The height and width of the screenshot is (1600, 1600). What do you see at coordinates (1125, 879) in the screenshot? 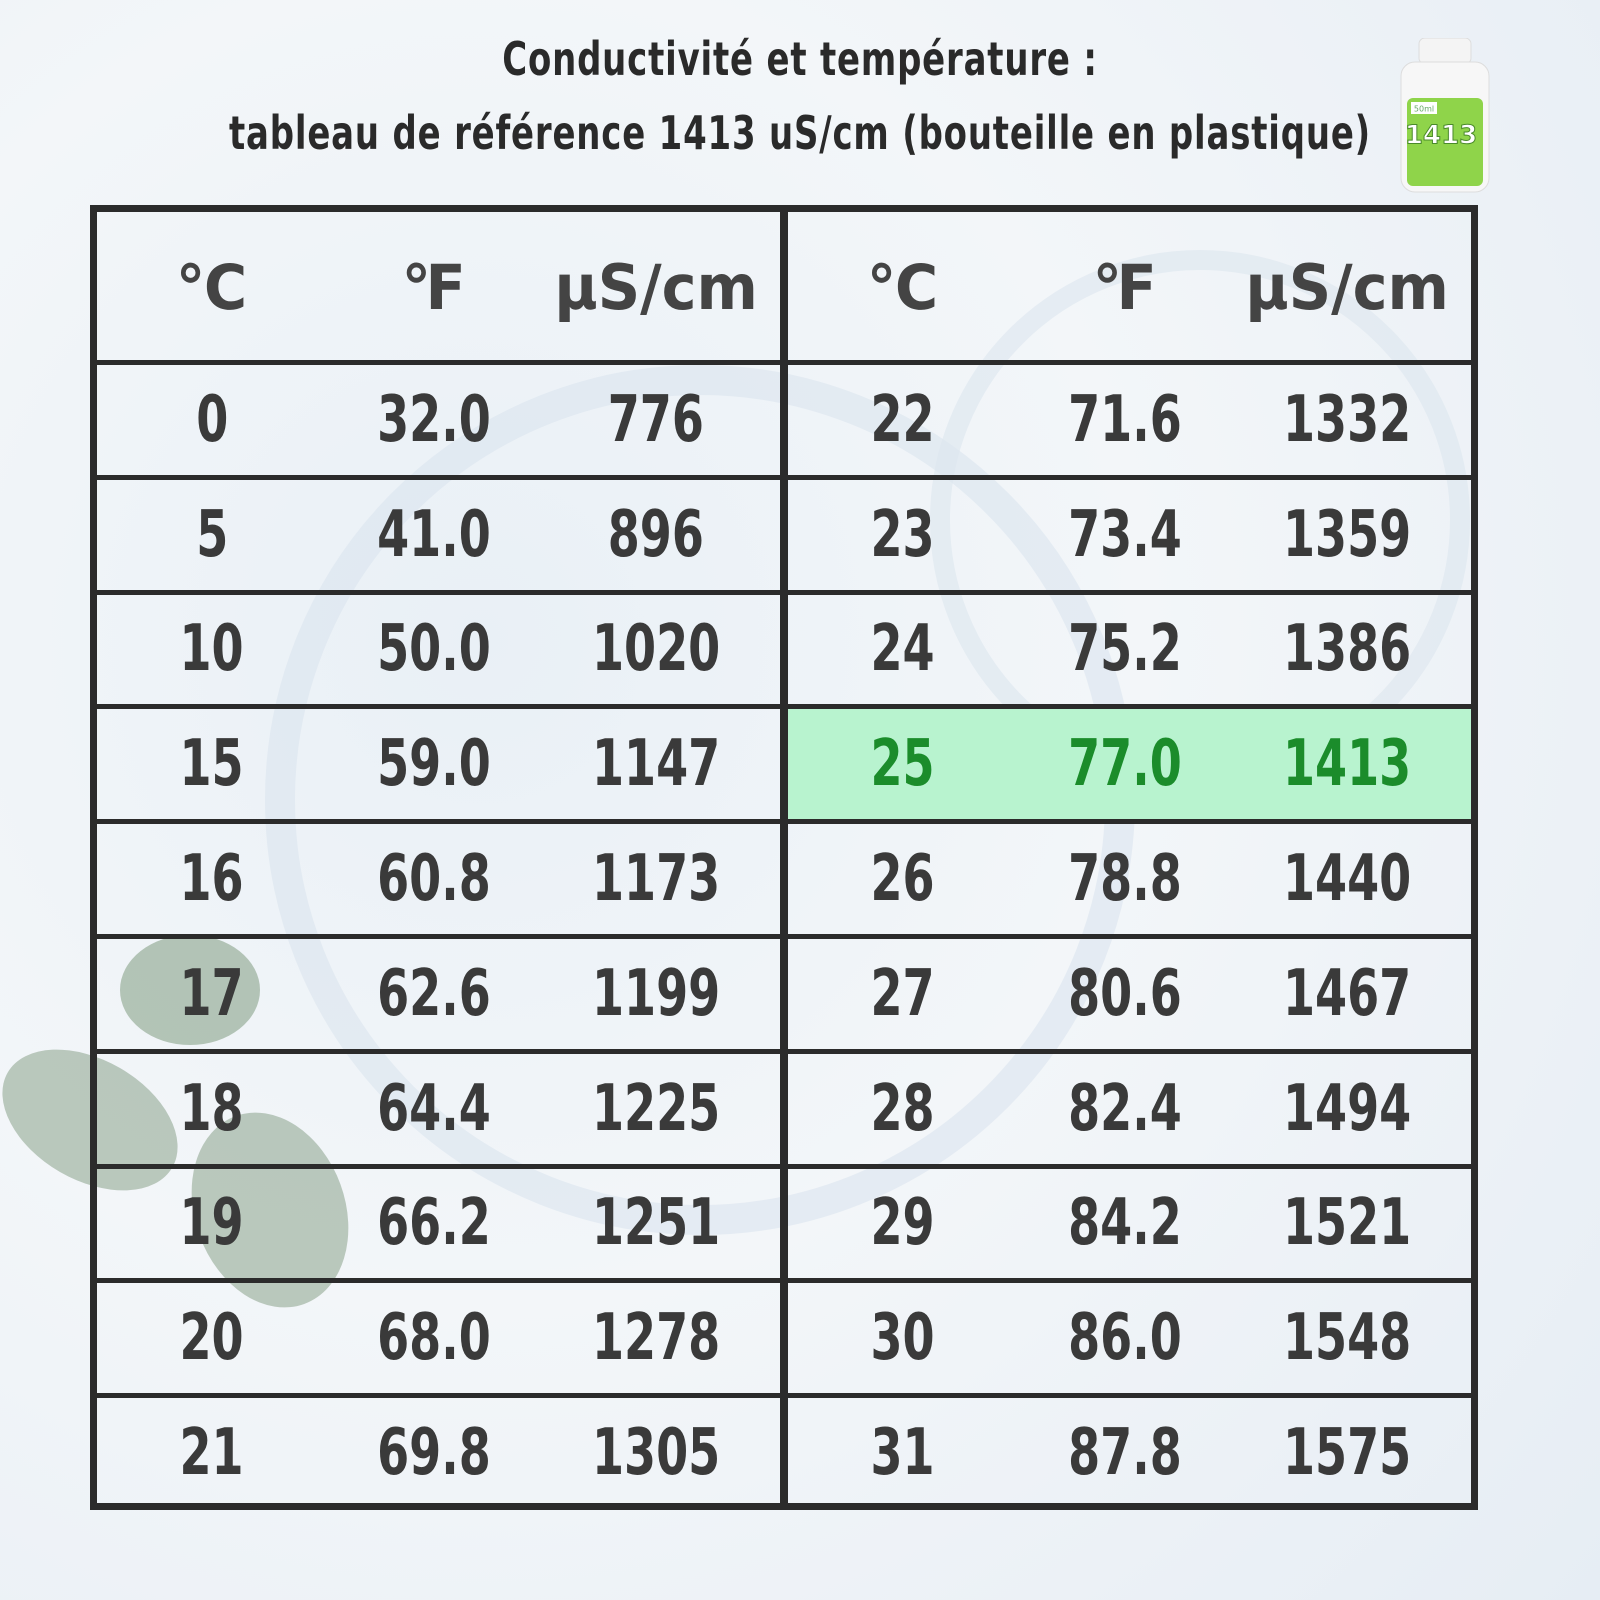
I see `cell-text: 78.8` at bounding box center [1125, 879].